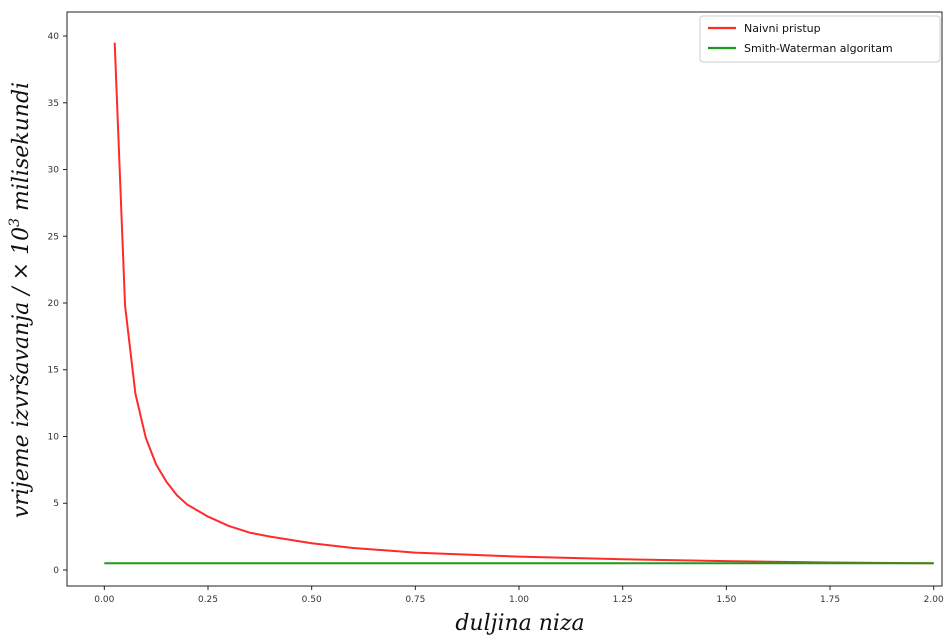  What do you see at coordinates (53, 237) in the screenshot?
I see `y-tick-label: 25` at bounding box center [53, 237].